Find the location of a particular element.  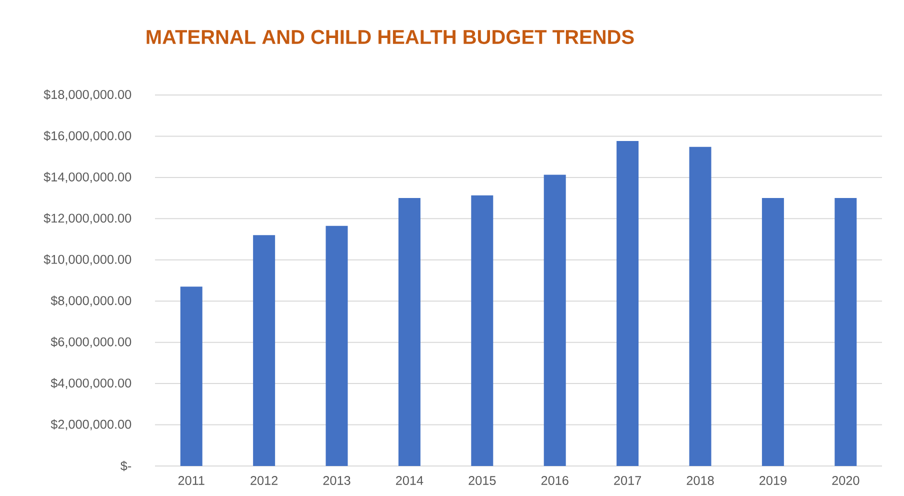

y-tick-label: $4,000,000.00 is located at coordinates (91, 384).